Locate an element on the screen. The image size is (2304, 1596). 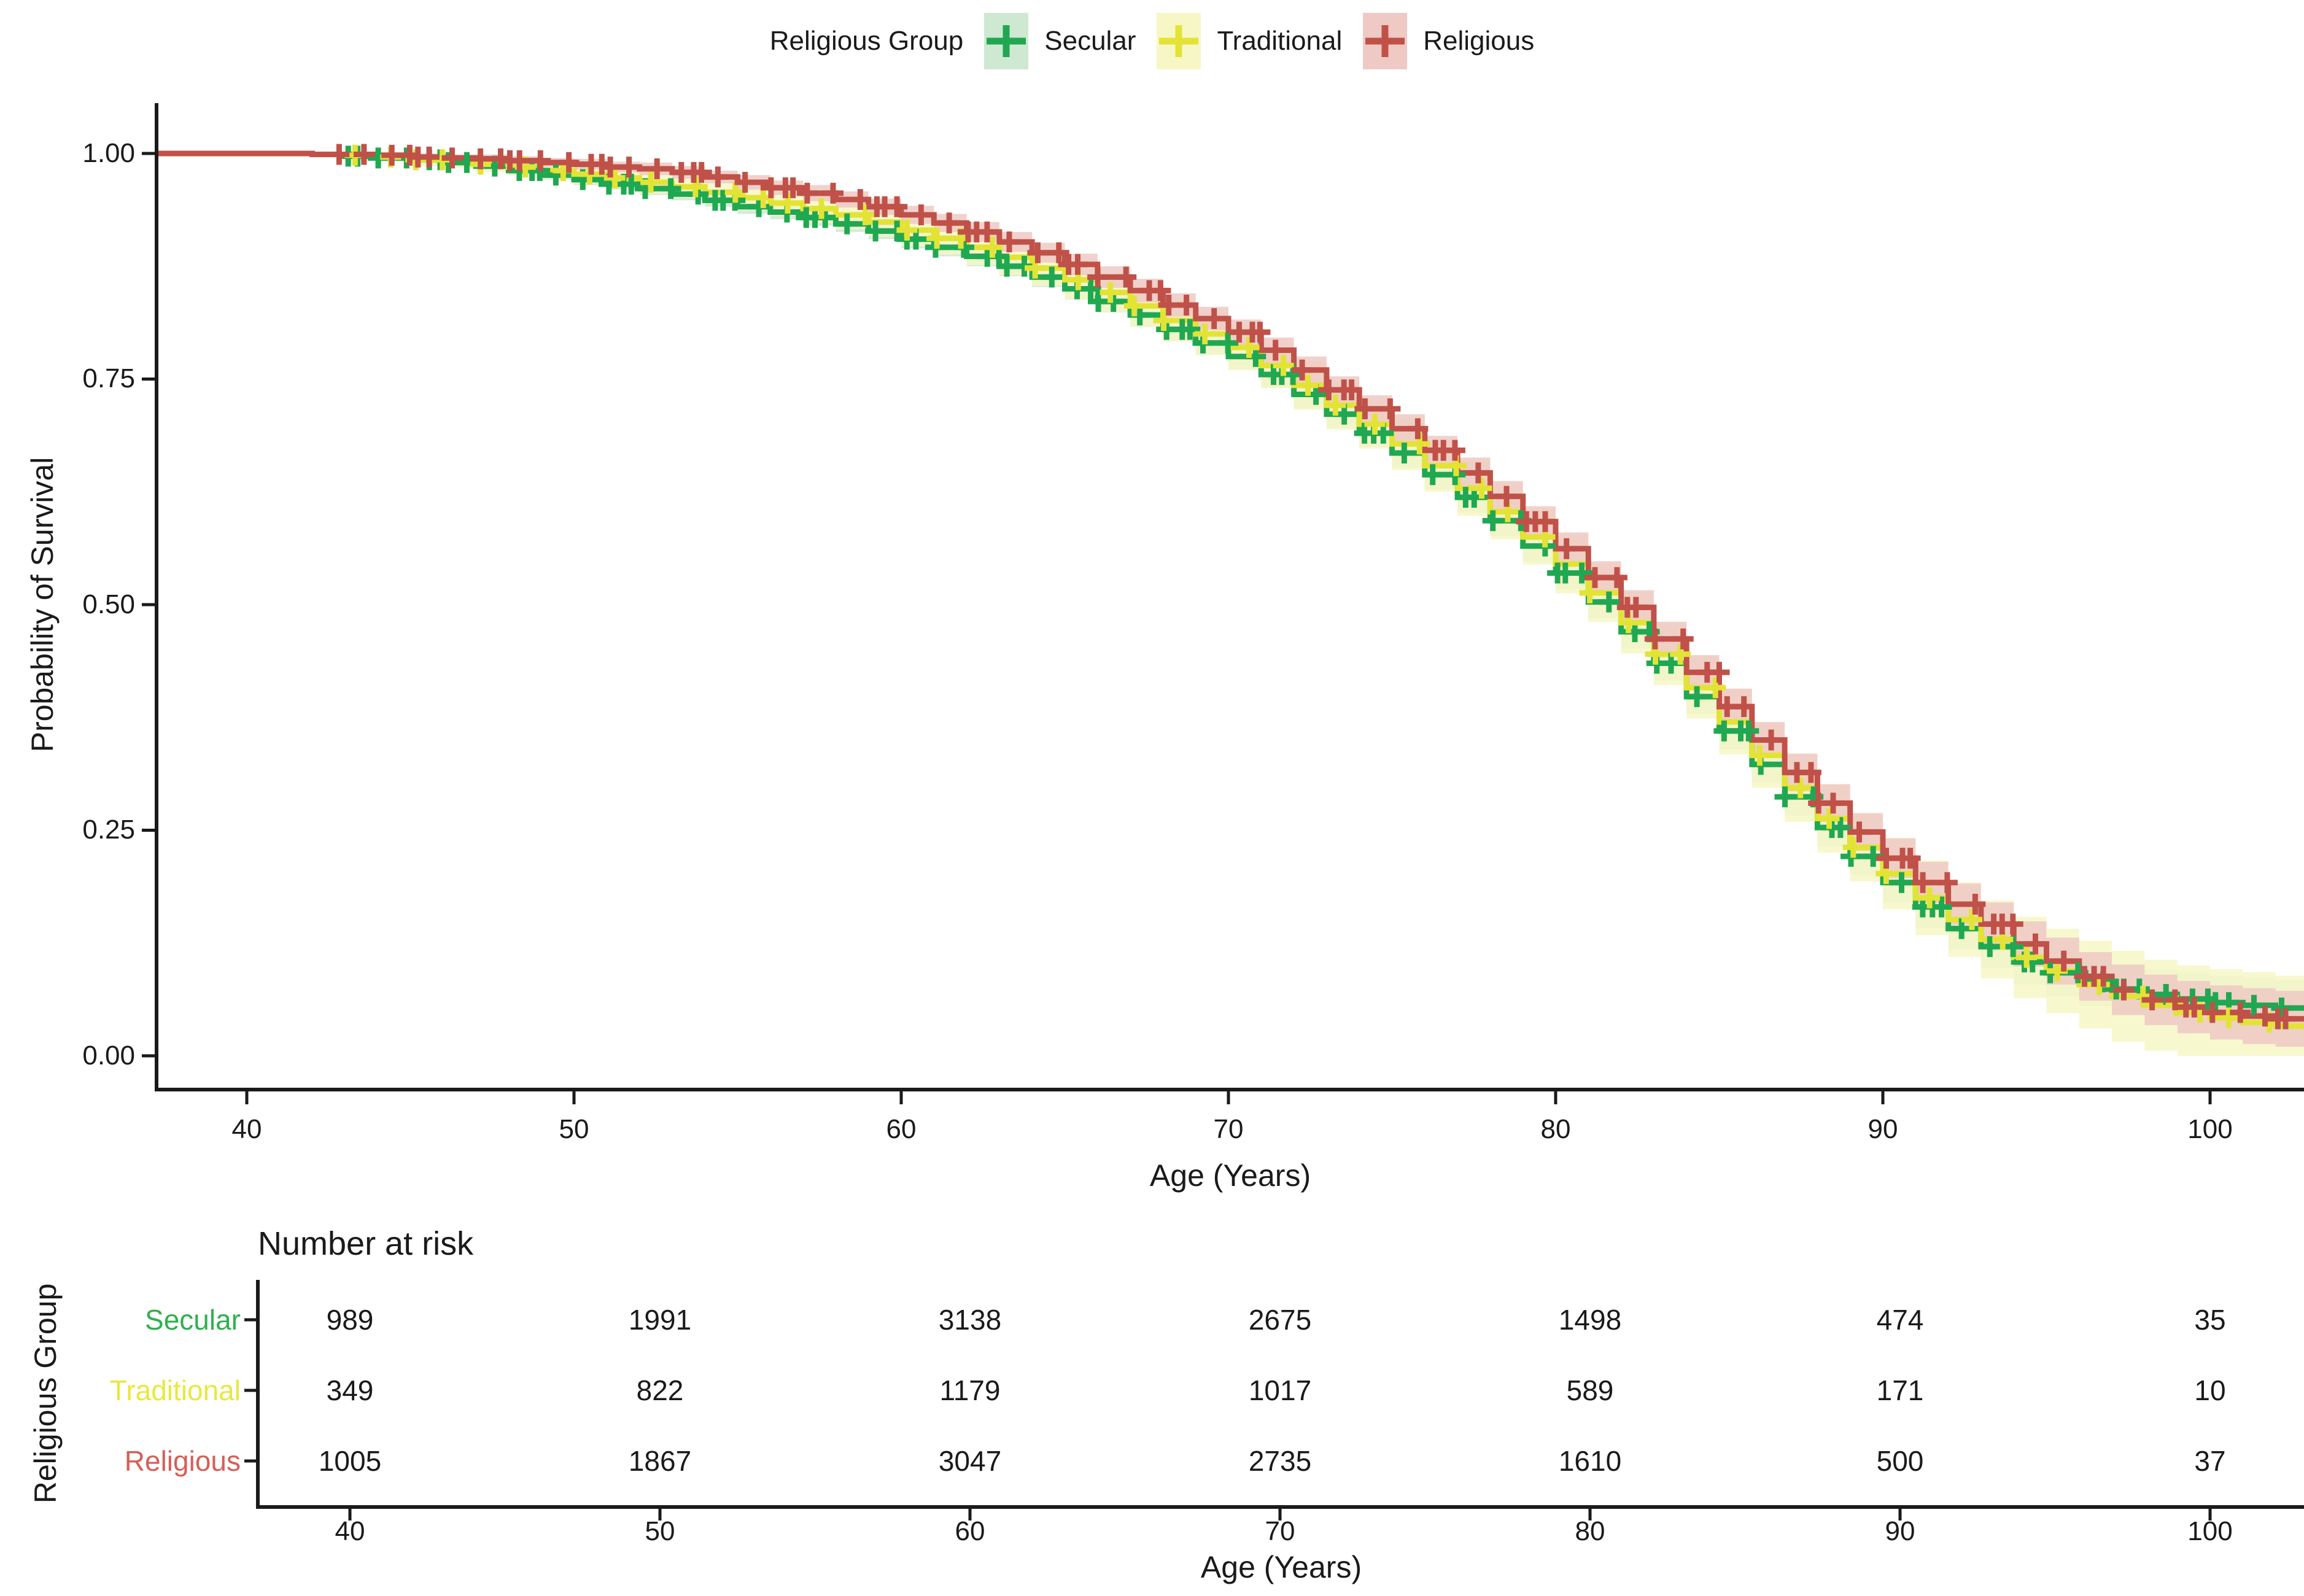
risk-cell: 35 is located at coordinates (2210, 1320).